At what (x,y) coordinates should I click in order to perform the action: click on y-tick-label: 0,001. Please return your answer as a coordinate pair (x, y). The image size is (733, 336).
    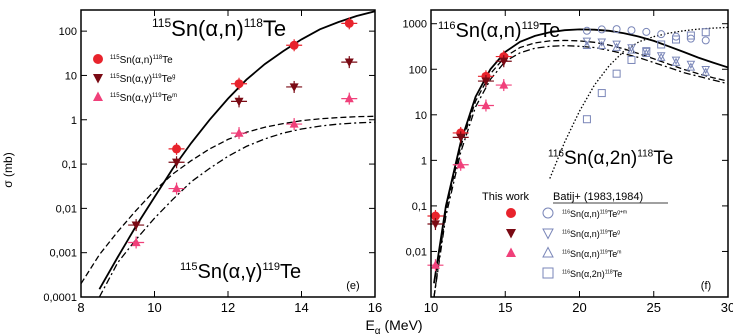
    Looking at the image, I should click on (63, 254).